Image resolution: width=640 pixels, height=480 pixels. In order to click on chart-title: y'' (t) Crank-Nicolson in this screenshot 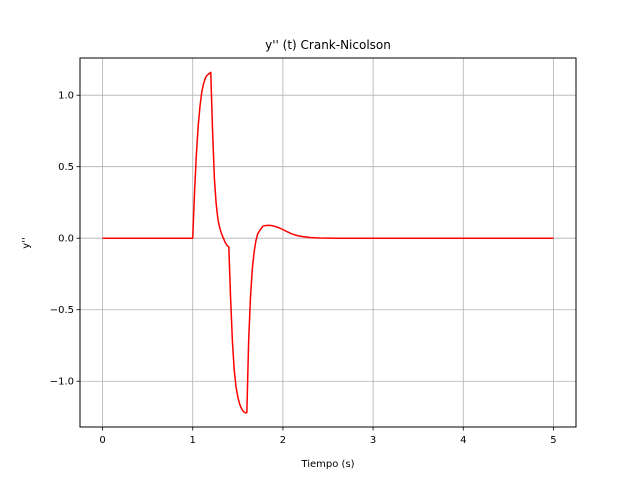, I will do `click(328, 45)`.